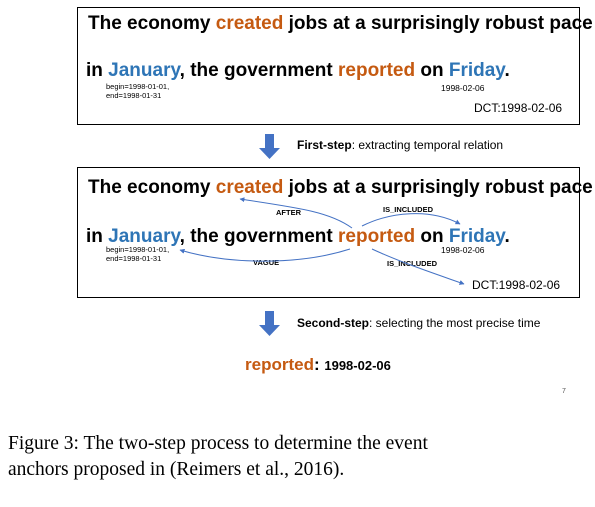 The width and height of the screenshot is (595, 507). Describe the element at coordinates (516, 285) in the screenshot. I see `dct-label-2: DCT:1998-02-06` at that location.